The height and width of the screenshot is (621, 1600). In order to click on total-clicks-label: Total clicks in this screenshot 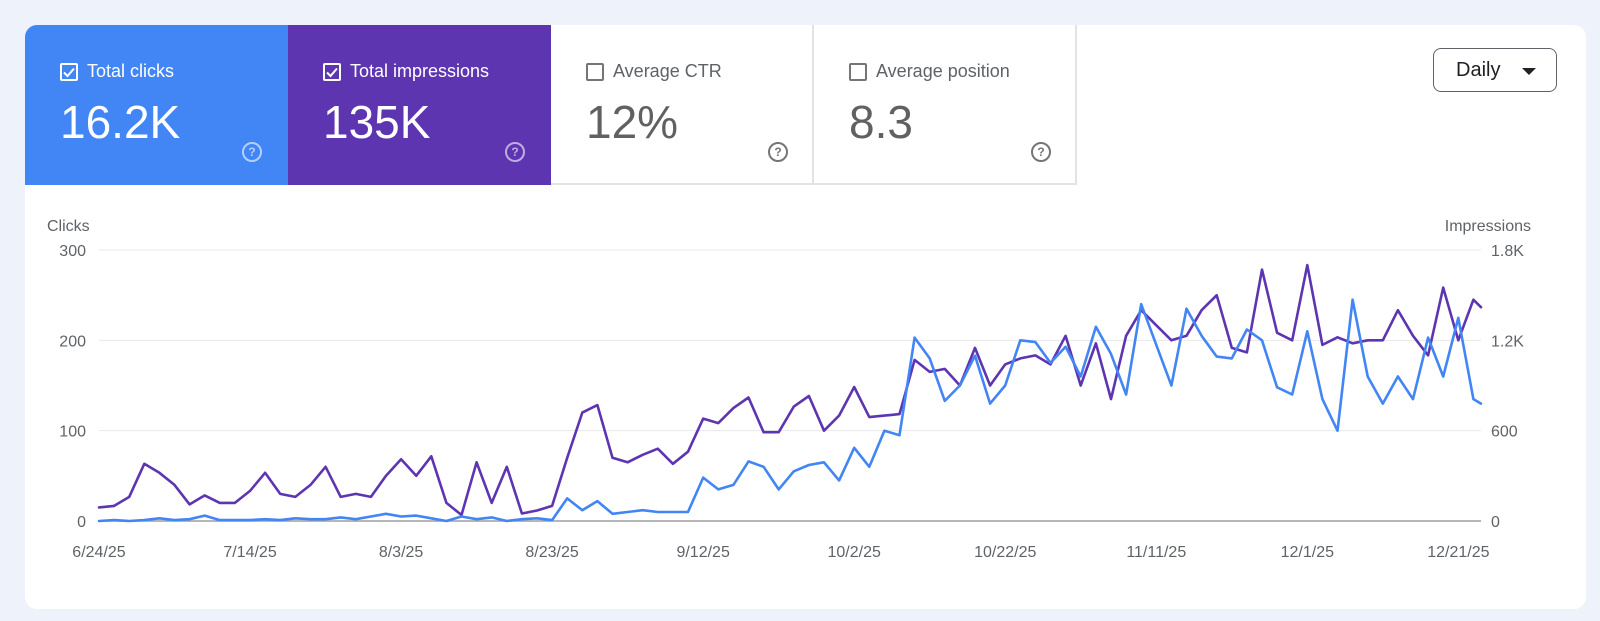, I will do `click(131, 71)`.